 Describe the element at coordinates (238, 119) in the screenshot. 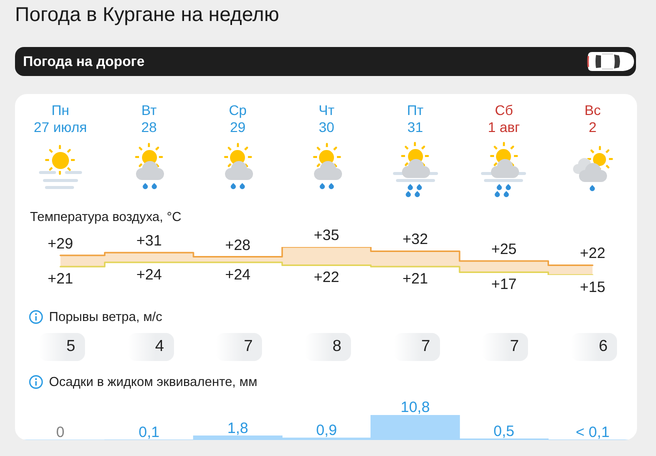

I see `x-tick-label: Ср 29` at that location.